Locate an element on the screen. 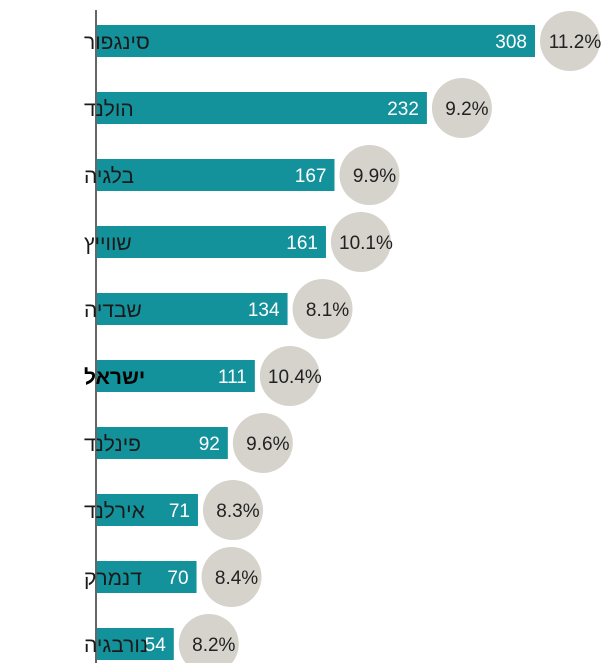 The image size is (615, 663). chart-row: 167 9.9% בלגיה is located at coordinates (242, 175).